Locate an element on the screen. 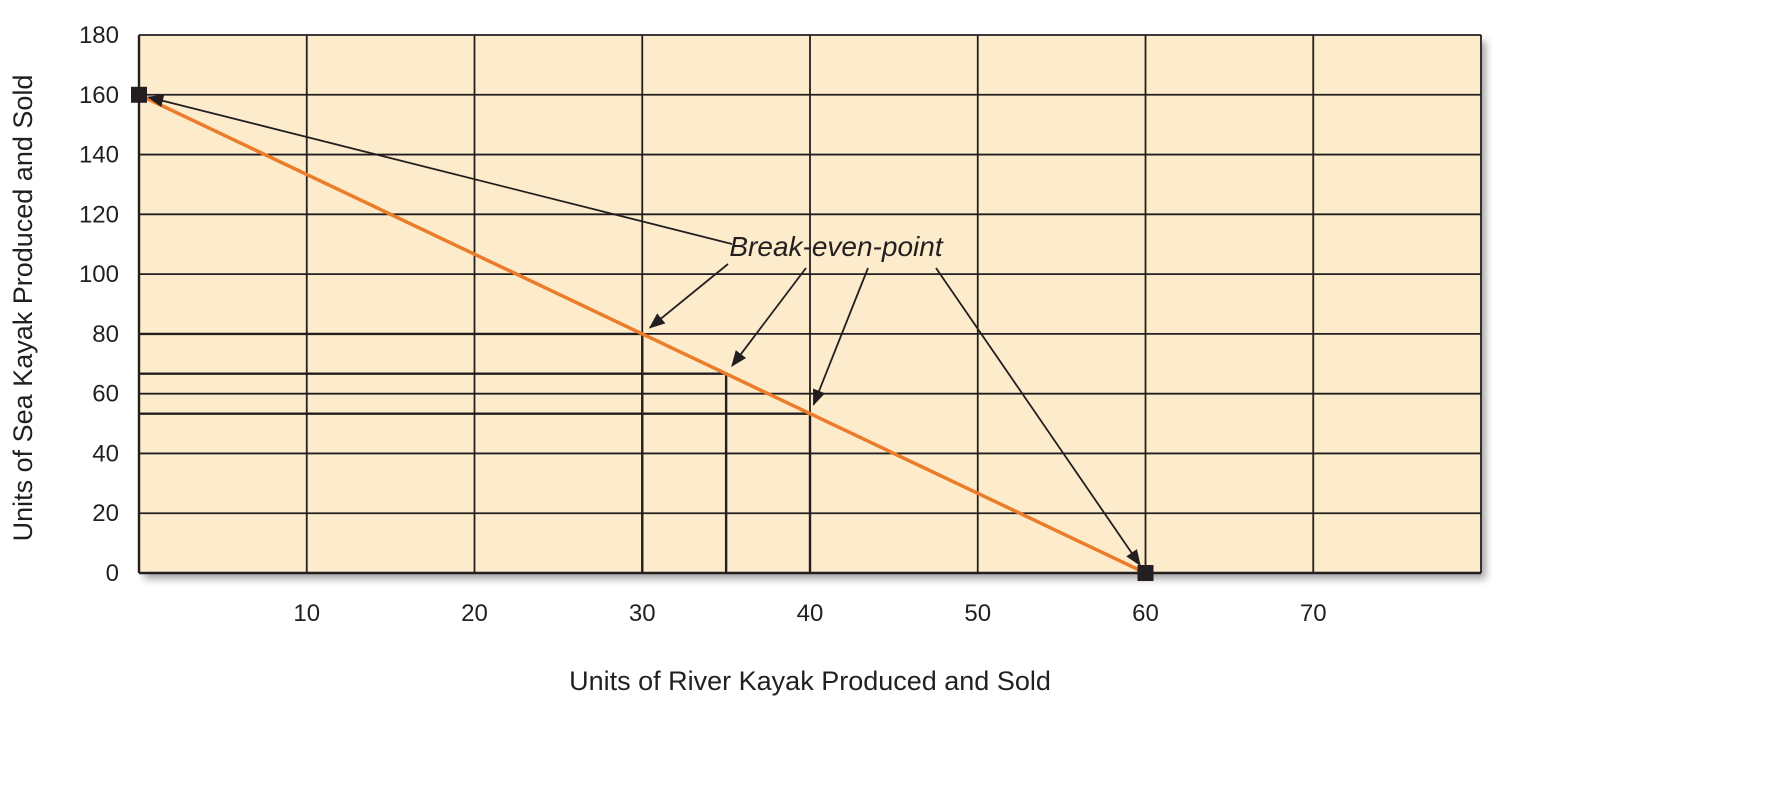  x-tick-label: 30 is located at coordinates (642, 613).